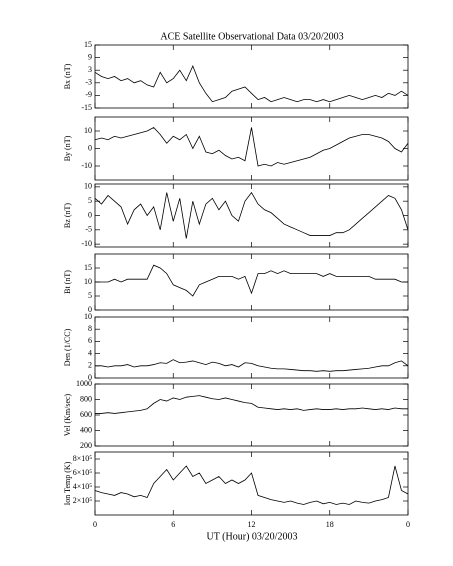  What do you see at coordinates (252, 536) in the screenshot?
I see `x-axis-label: UT (Hour) 03/20/2003` at bounding box center [252, 536].